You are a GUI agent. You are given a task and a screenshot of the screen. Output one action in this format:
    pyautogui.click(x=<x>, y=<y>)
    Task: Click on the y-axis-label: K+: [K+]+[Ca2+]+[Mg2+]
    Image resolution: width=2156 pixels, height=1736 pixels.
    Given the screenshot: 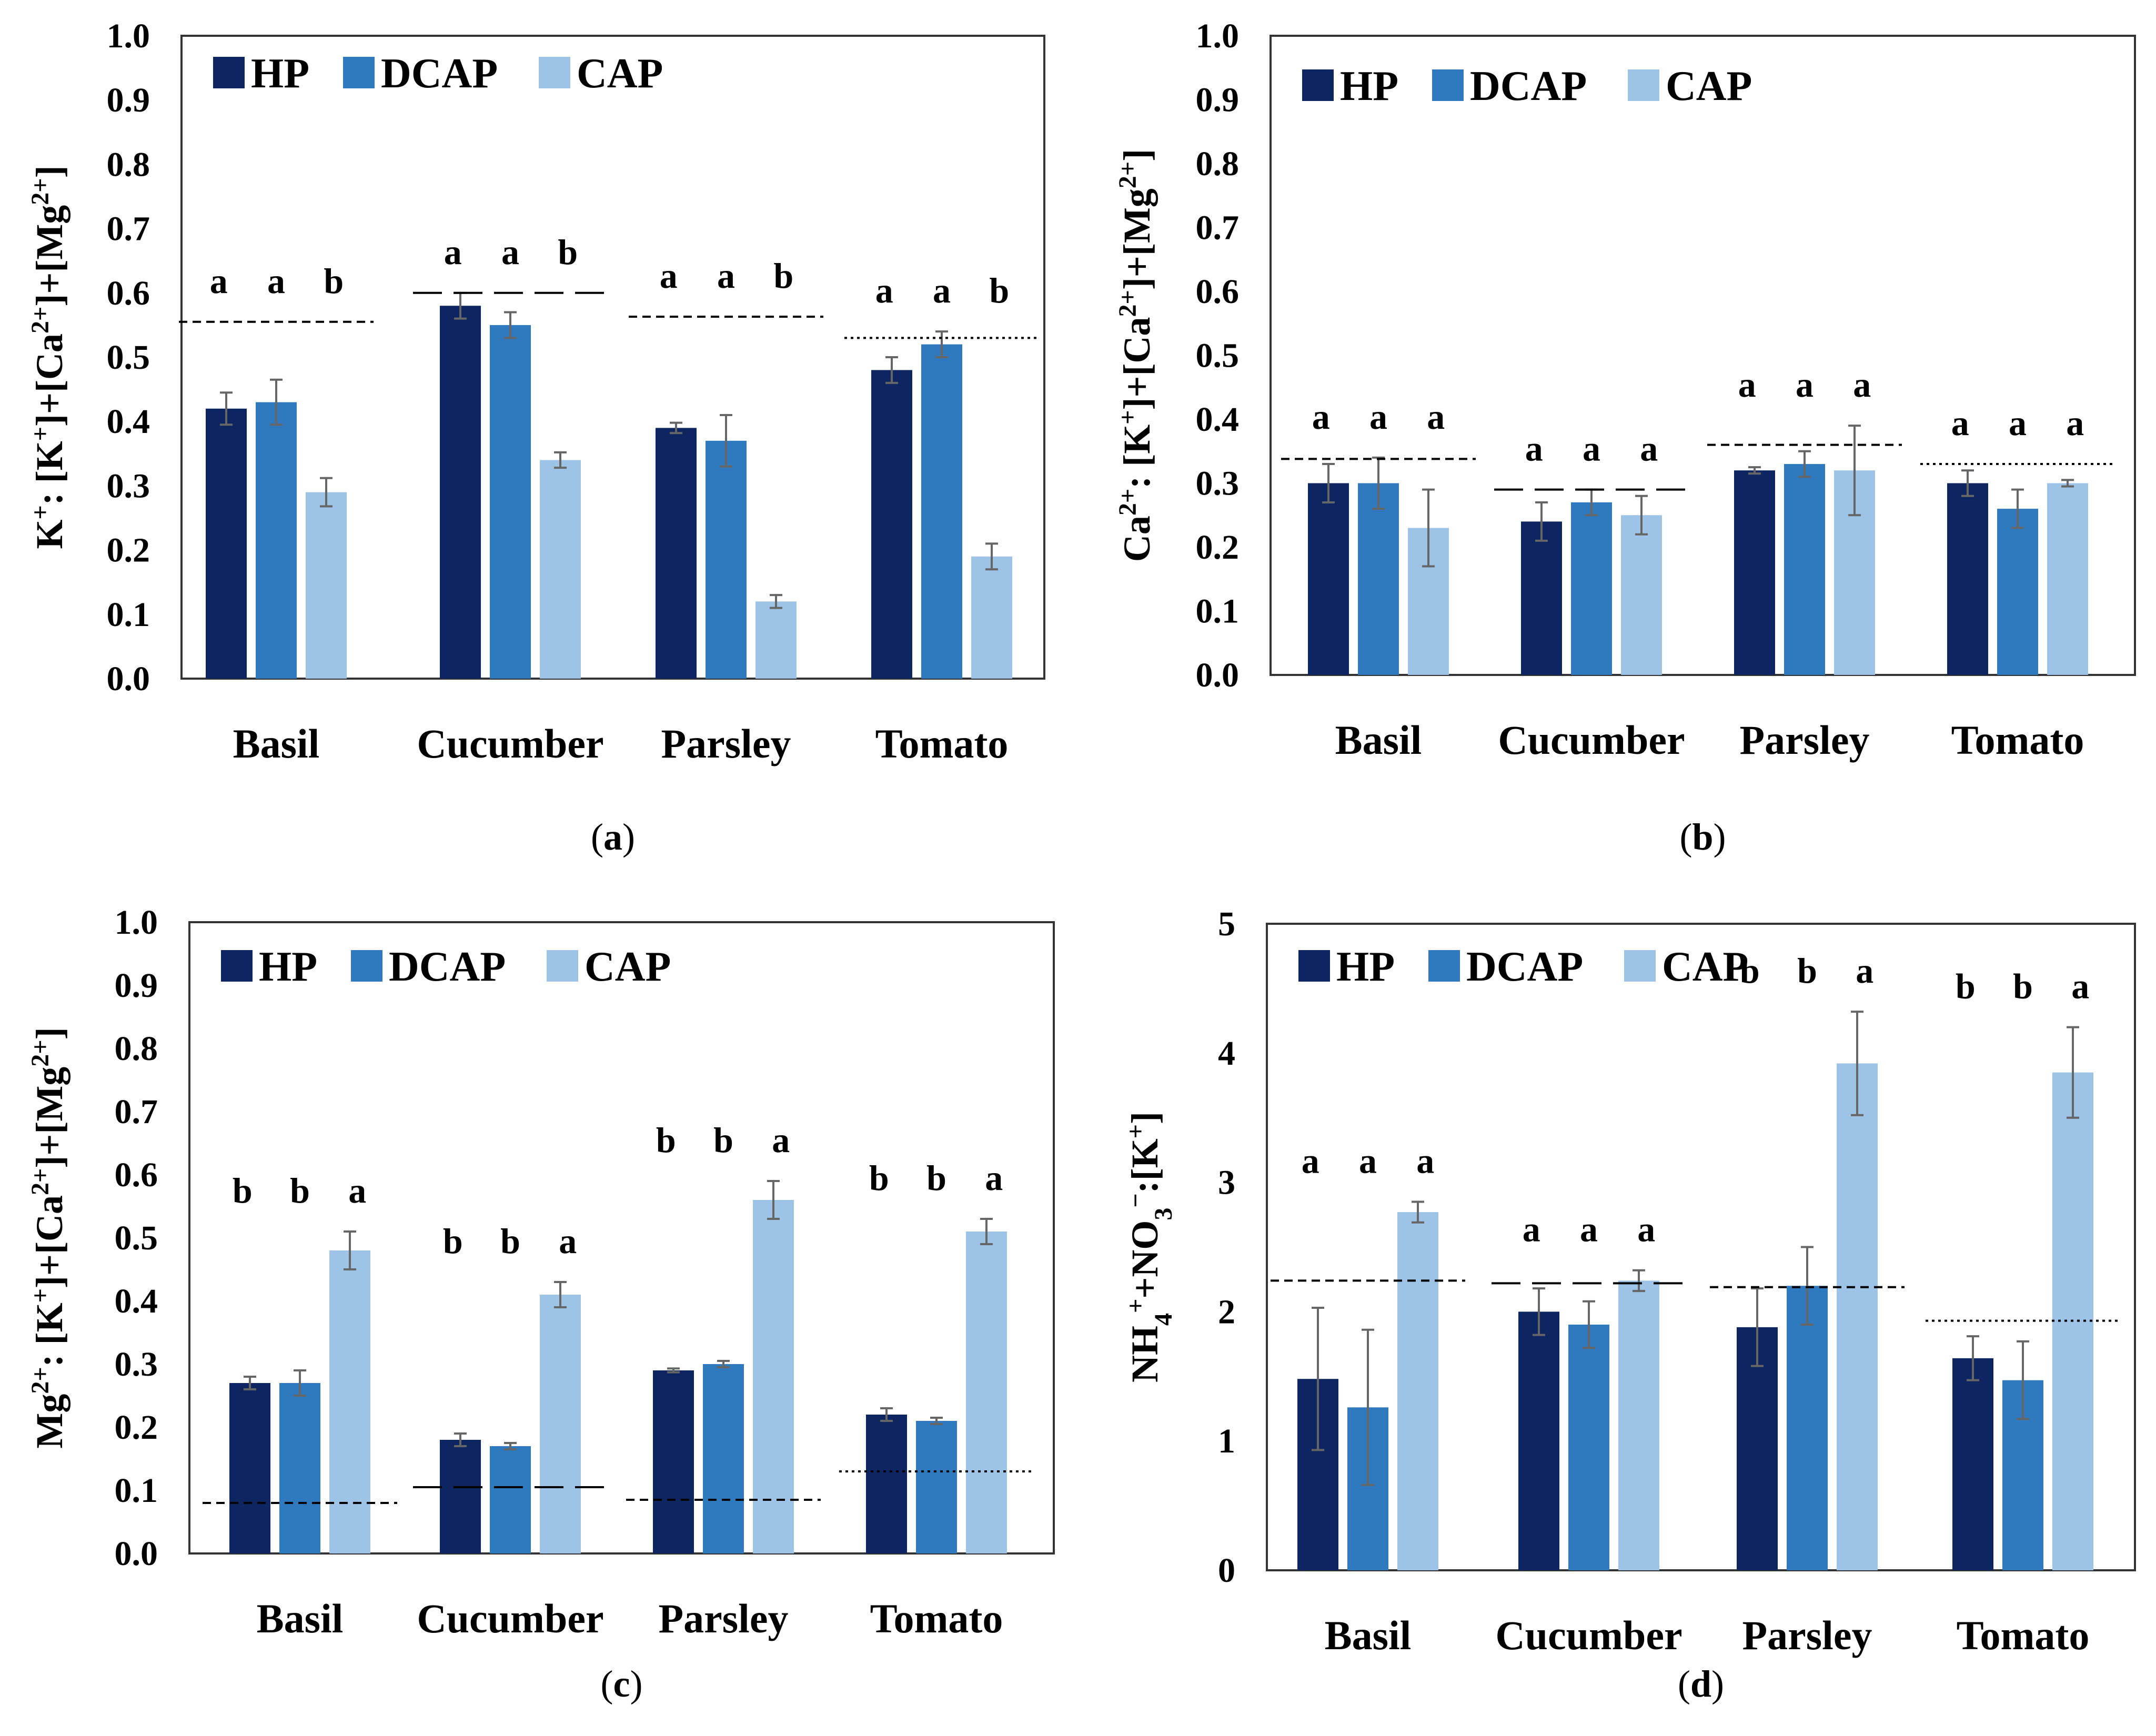 What is the action you would take?
    pyautogui.click(x=48, y=357)
    